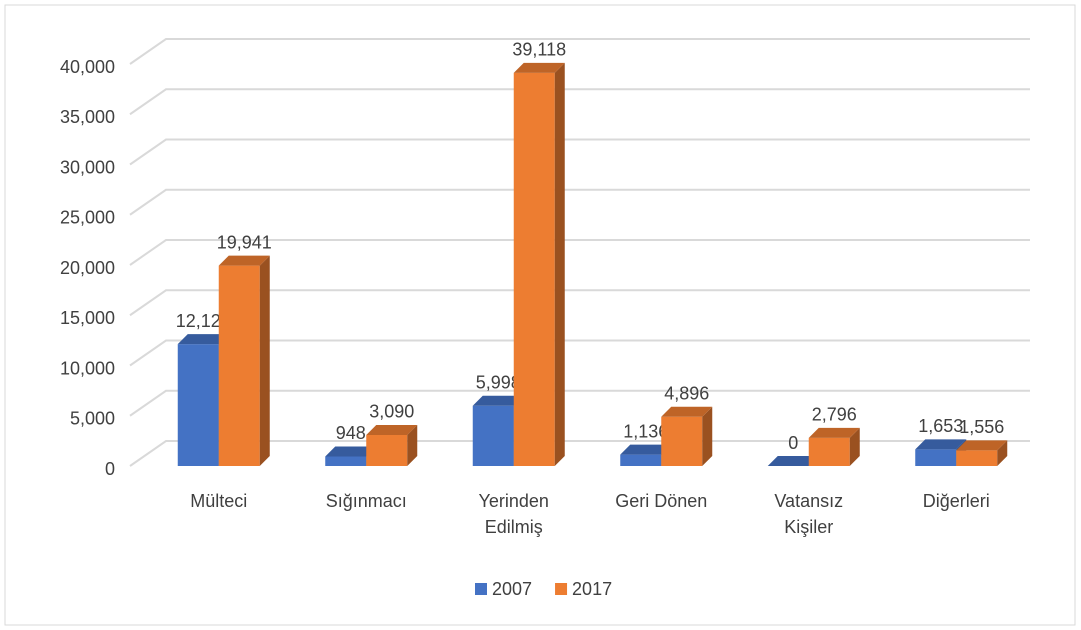  What do you see at coordinates (498, 382) in the screenshot?
I see `data-label: 5,998` at bounding box center [498, 382].